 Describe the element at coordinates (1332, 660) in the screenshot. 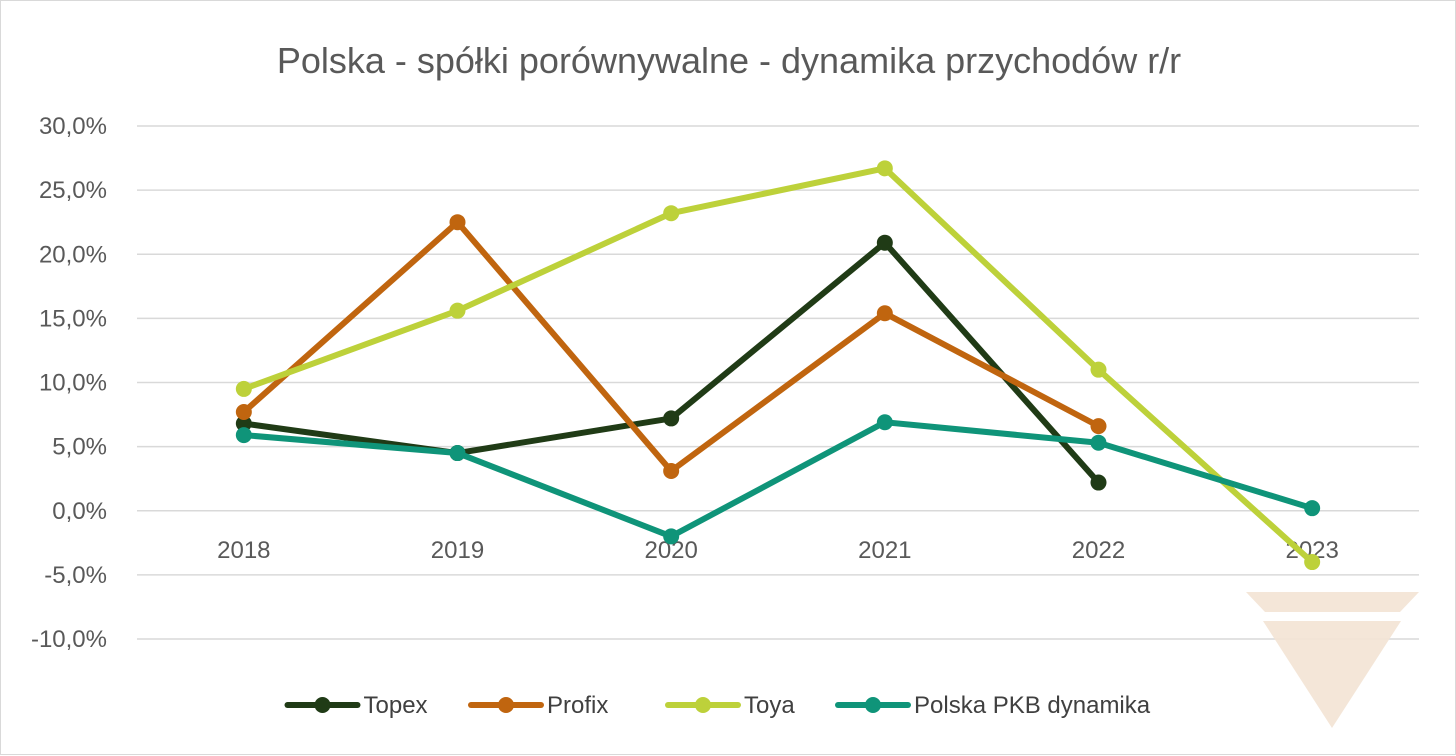

I see `logo-watermark` at that location.